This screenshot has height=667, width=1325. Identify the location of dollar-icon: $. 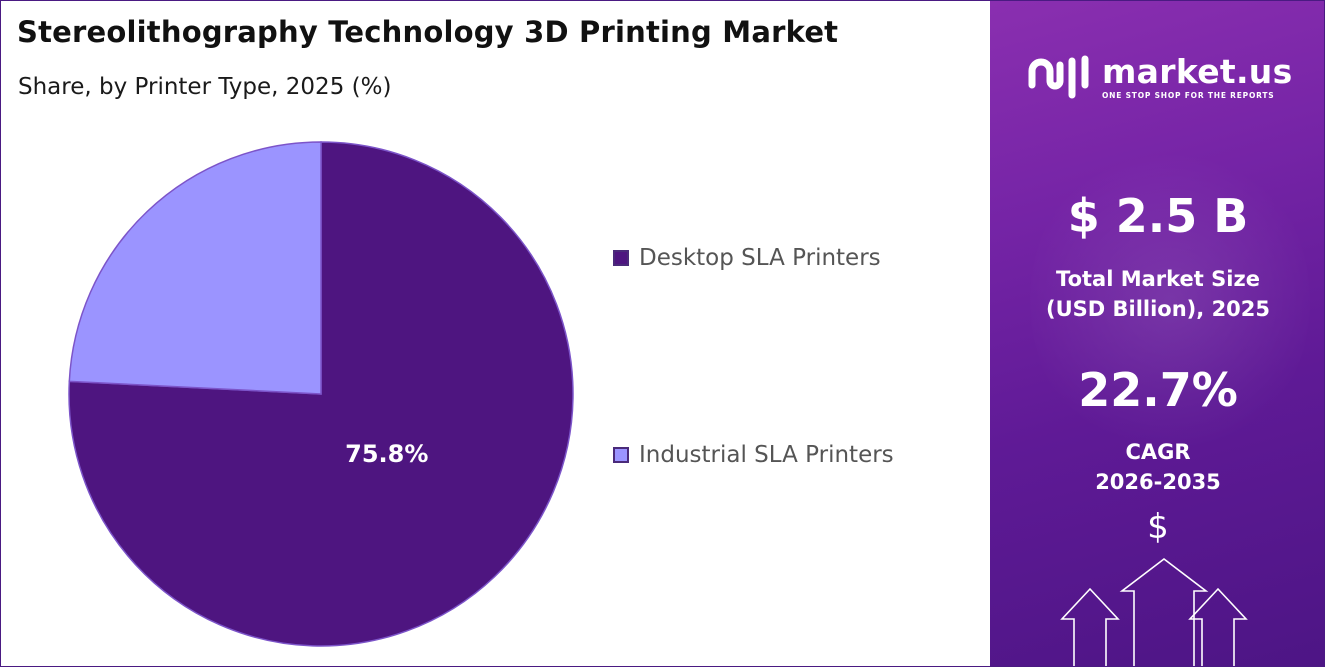
(1158, 527).